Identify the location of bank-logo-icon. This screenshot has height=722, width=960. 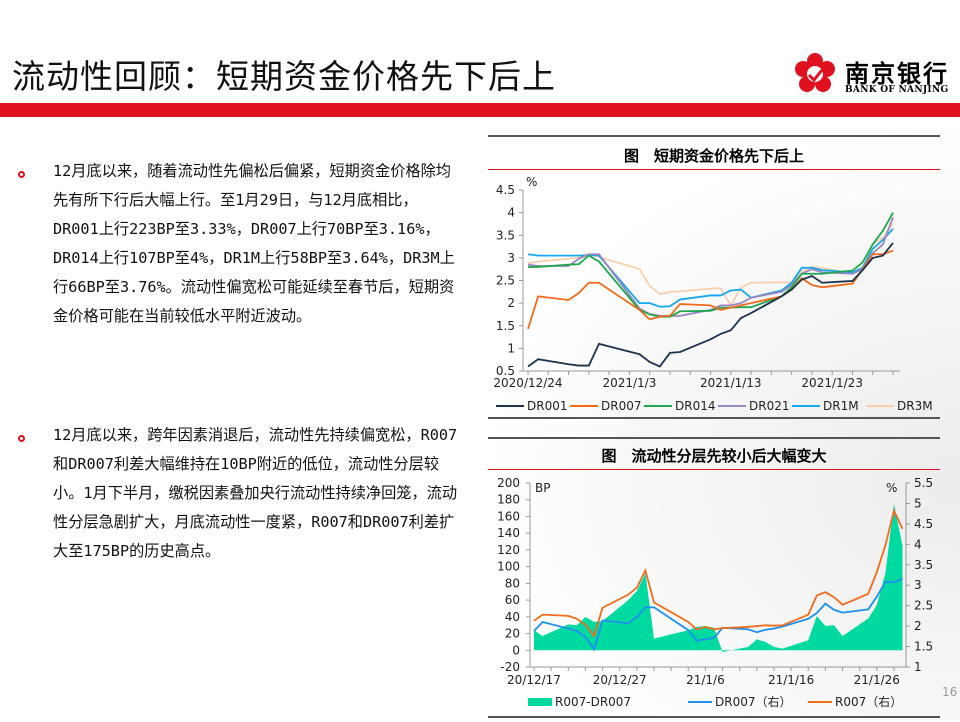
(815, 72).